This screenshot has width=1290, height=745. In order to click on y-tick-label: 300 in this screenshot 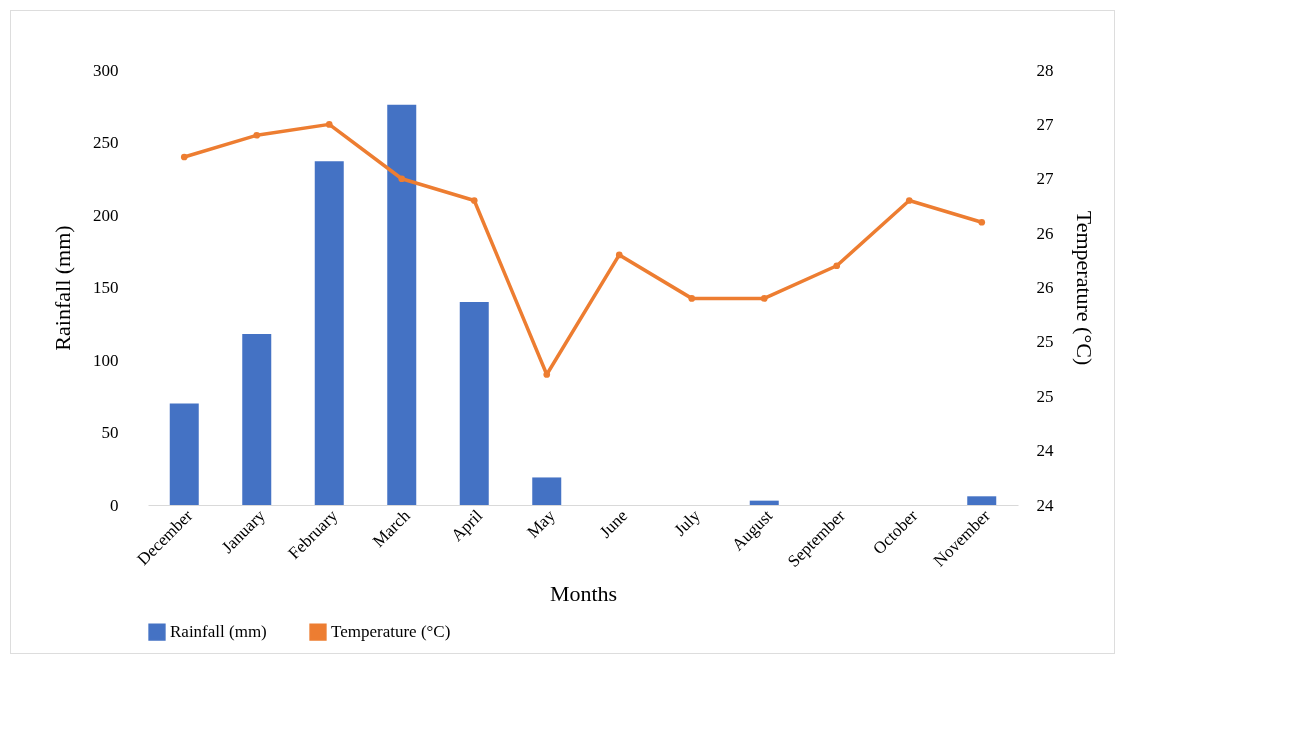, I will do `click(106, 70)`.